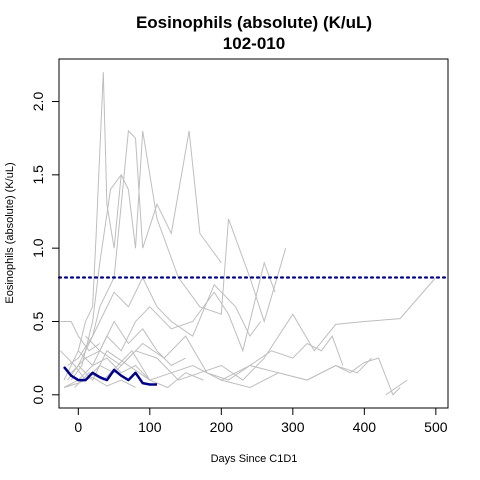 The image size is (480, 480). Describe the element at coordinates (78, 427) in the screenshot. I see `x-tick-label: 0` at that location.